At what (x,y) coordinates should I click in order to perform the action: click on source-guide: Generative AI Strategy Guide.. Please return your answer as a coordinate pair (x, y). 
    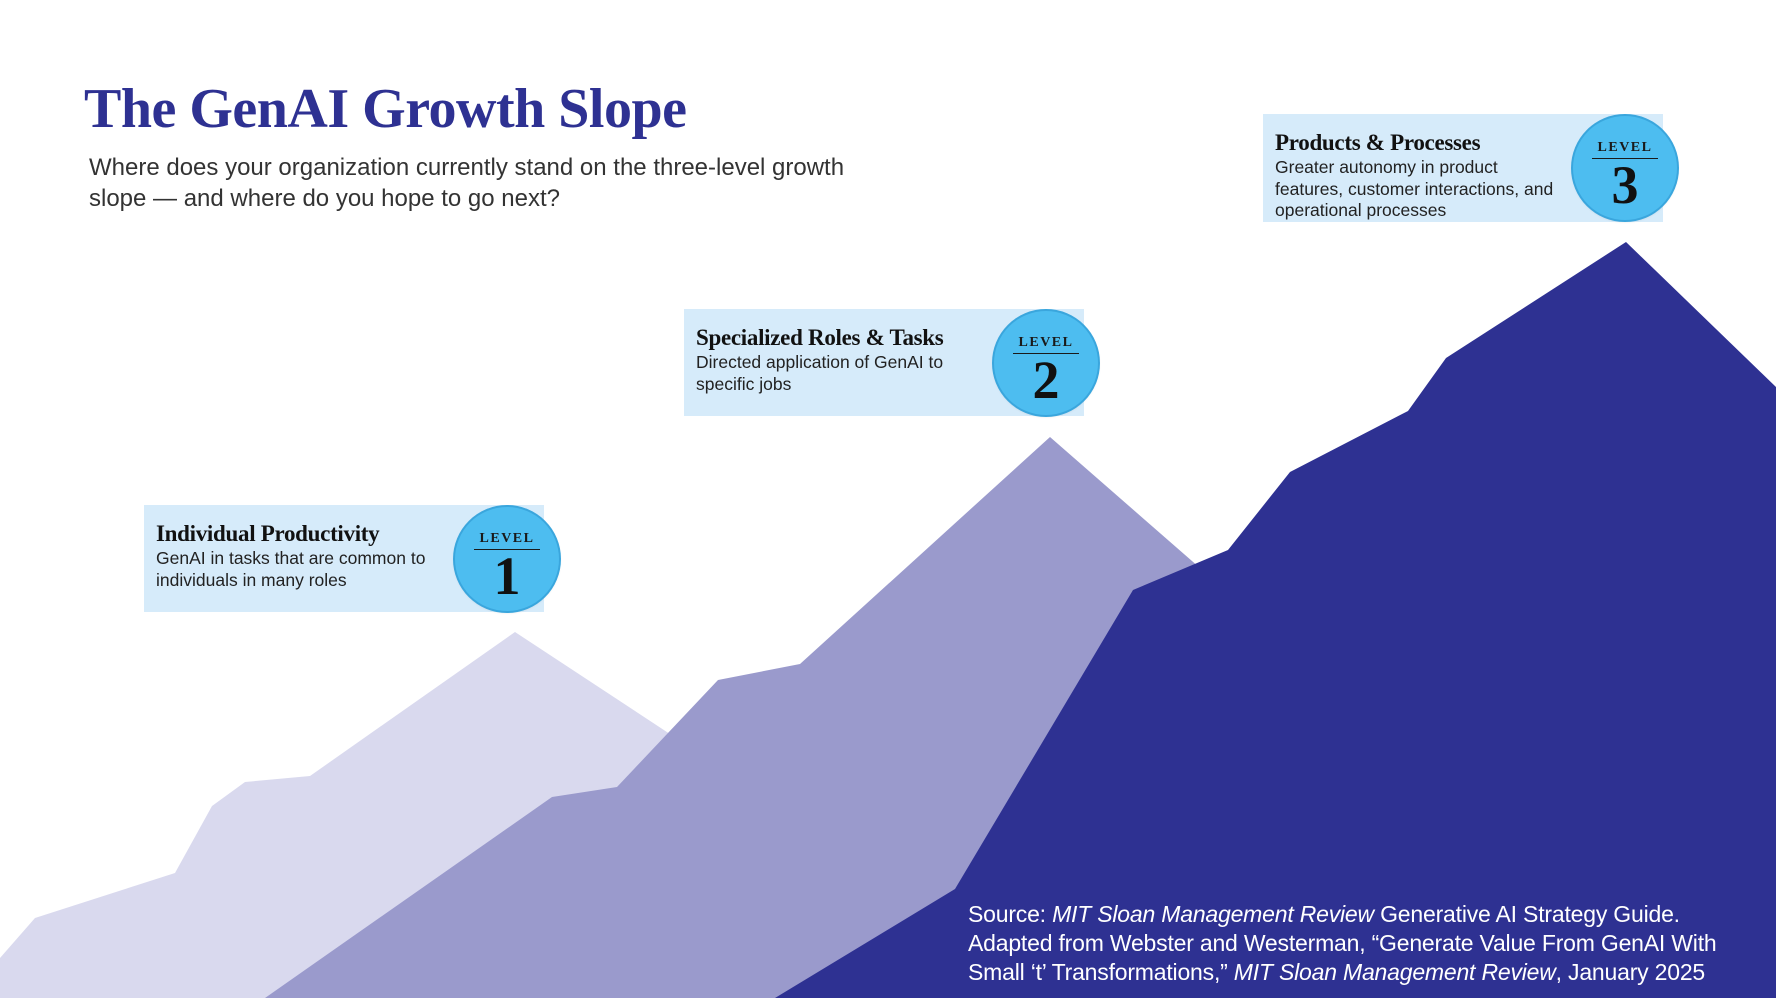
    Looking at the image, I should click on (1526, 914).